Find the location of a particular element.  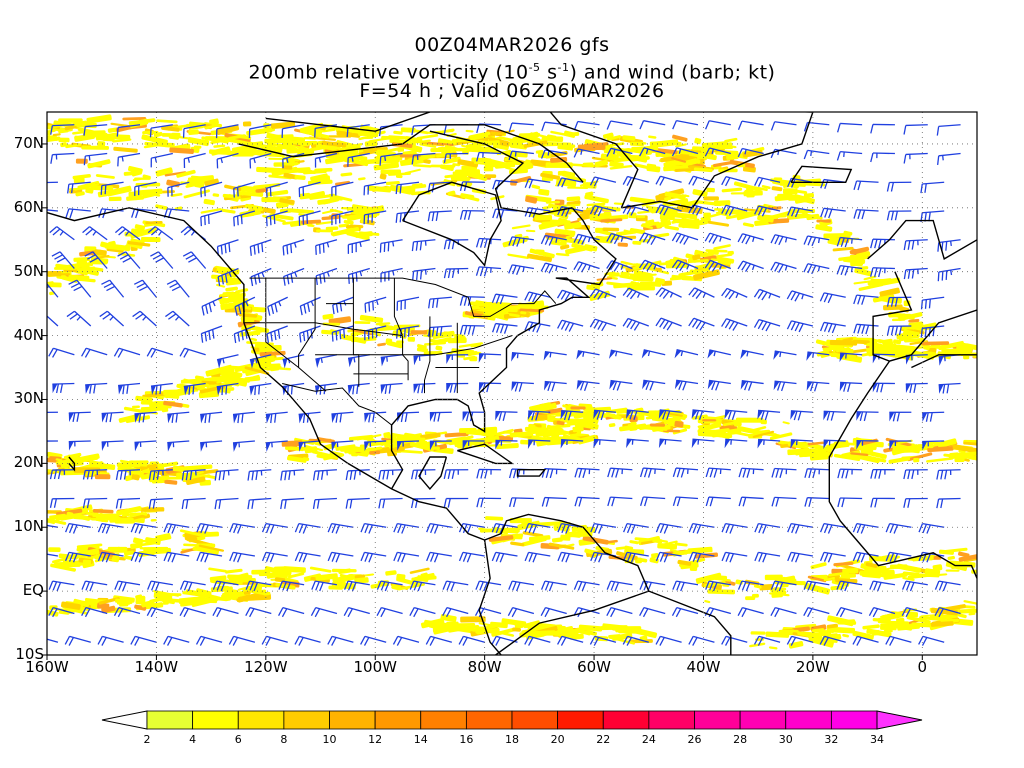

colorbar-over-arrow is located at coordinates (899, 720).